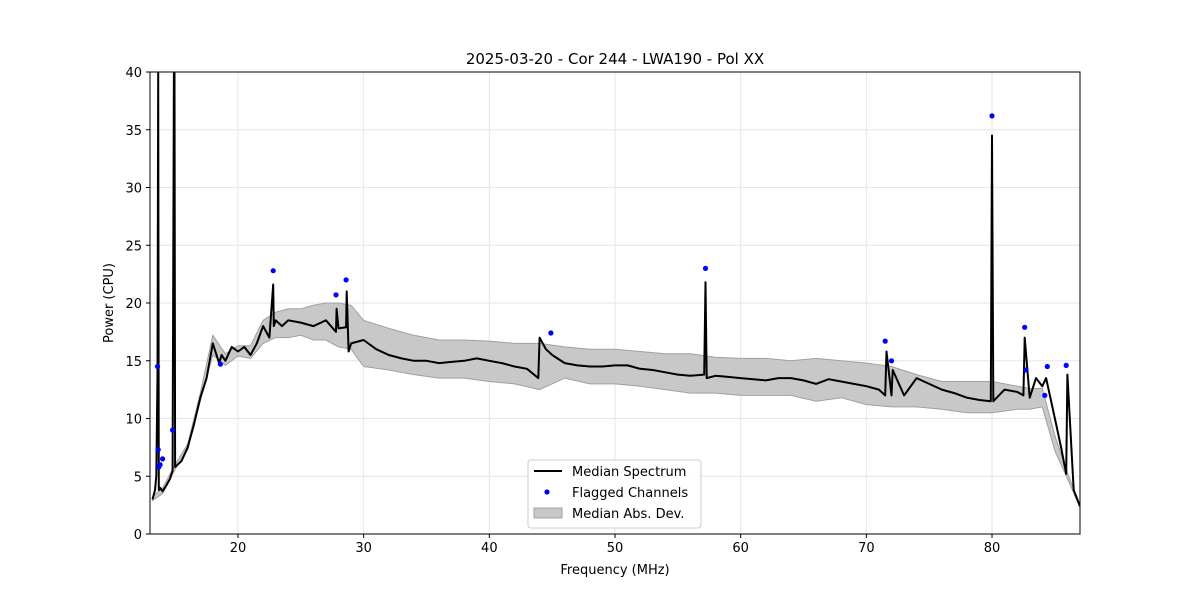 The width and height of the screenshot is (1200, 600). What do you see at coordinates (363, 548) in the screenshot?
I see `x-tick-label: 30` at bounding box center [363, 548].